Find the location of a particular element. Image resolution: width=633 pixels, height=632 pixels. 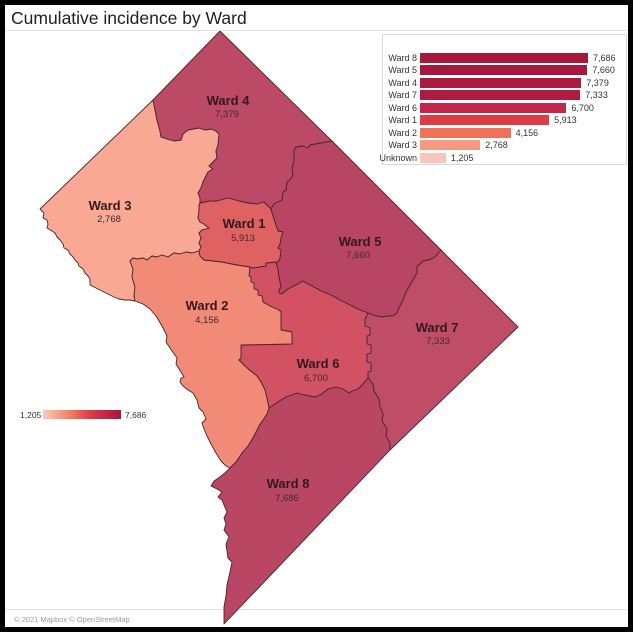

svg-text: Ward 3 is located at coordinates (110, 205).